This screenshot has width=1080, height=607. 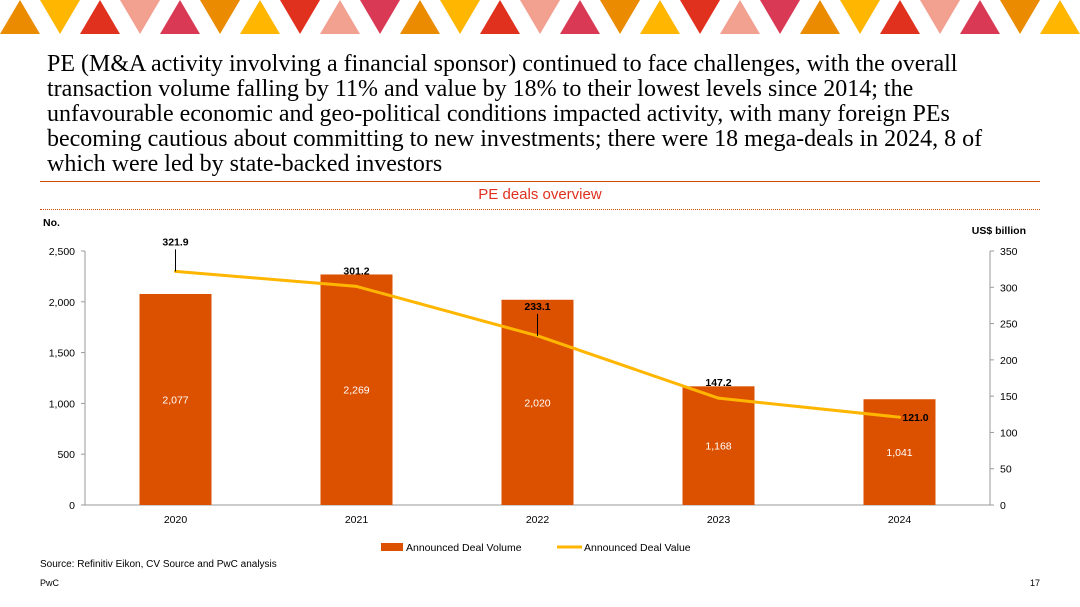 I want to click on line-value-label: 147.2, so click(x=718, y=383).